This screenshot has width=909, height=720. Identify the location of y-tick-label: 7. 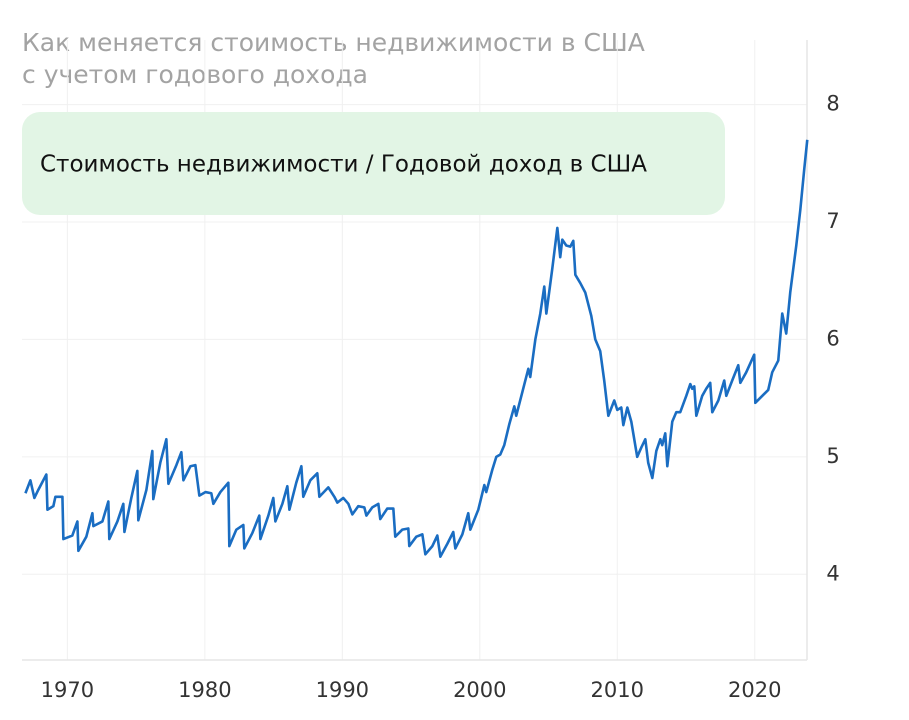
(832, 221).